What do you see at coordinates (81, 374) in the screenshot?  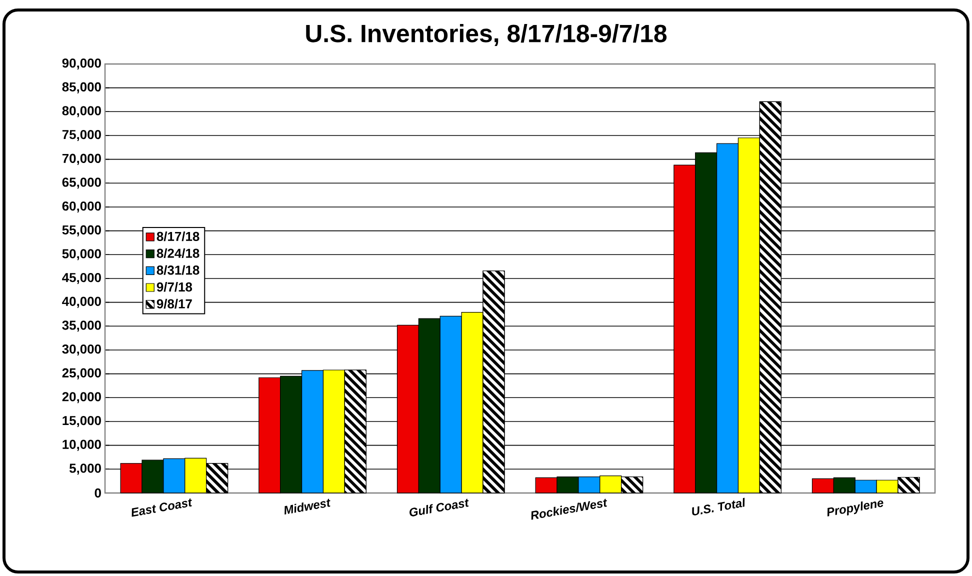 I see `y-tick-label: 25,000` at bounding box center [81, 374].